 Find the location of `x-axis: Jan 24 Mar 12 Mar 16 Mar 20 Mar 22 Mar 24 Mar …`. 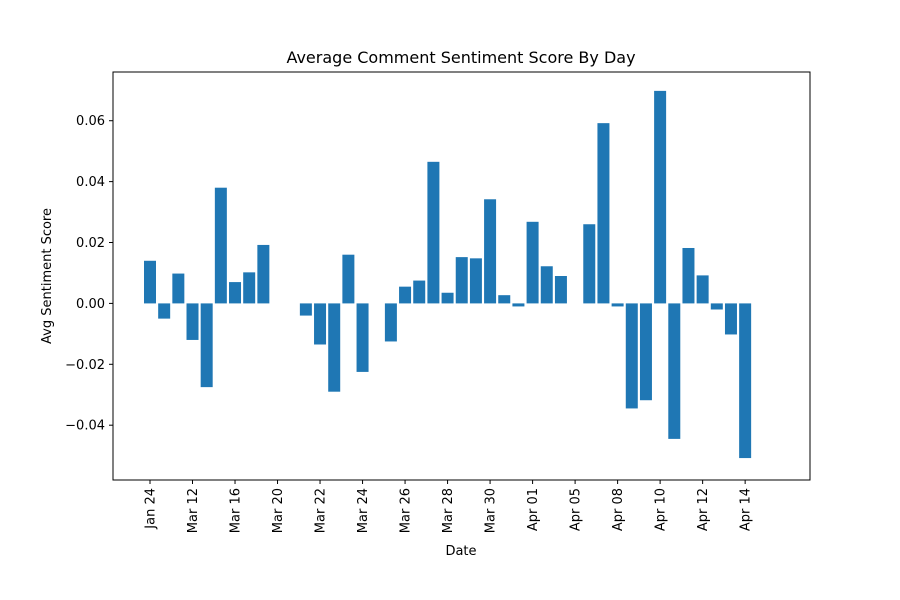

x-axis: Jan 24 Mar 12 Mar 16 Mar 20 Mar 22 Mar 24 Mar … is located at coordinates (449, 506).